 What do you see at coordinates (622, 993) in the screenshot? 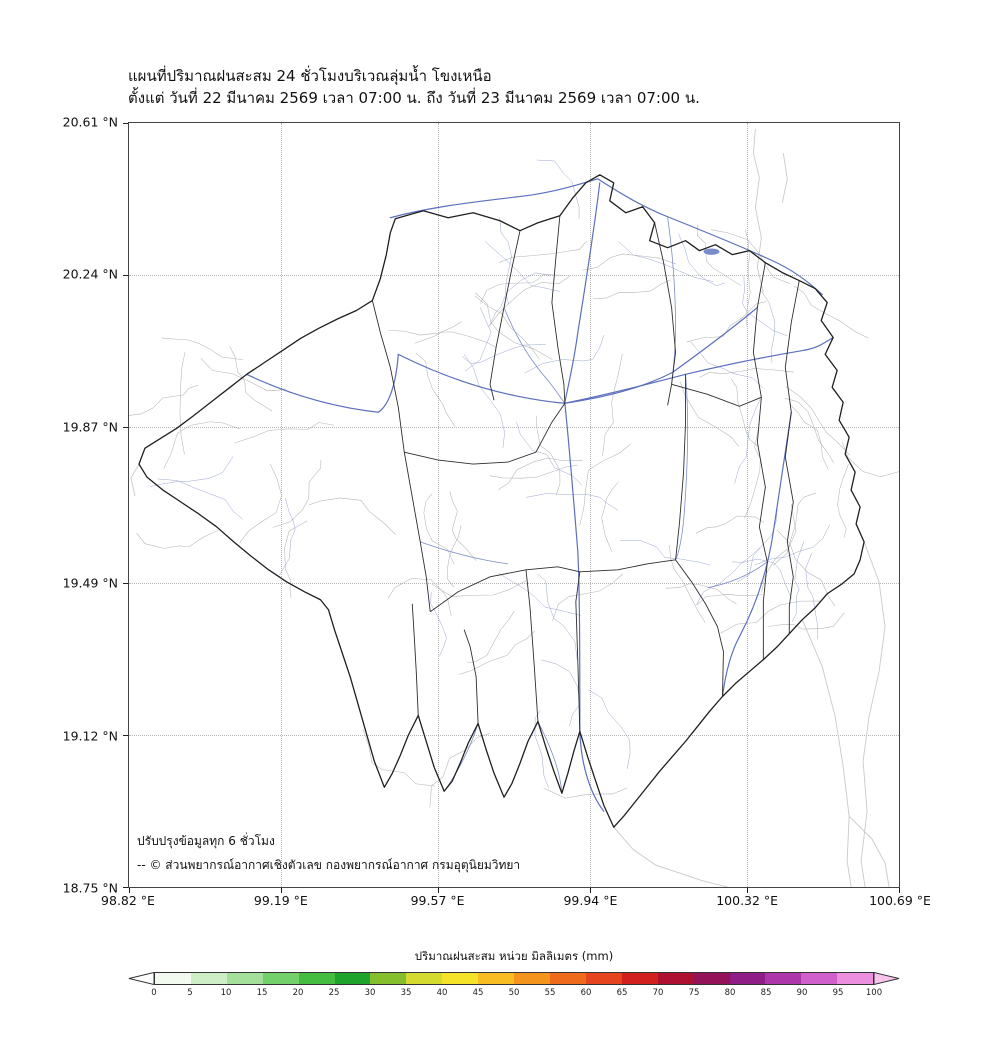
I see `colorbar-tick-label: 65` at bounding box center [622, 993].